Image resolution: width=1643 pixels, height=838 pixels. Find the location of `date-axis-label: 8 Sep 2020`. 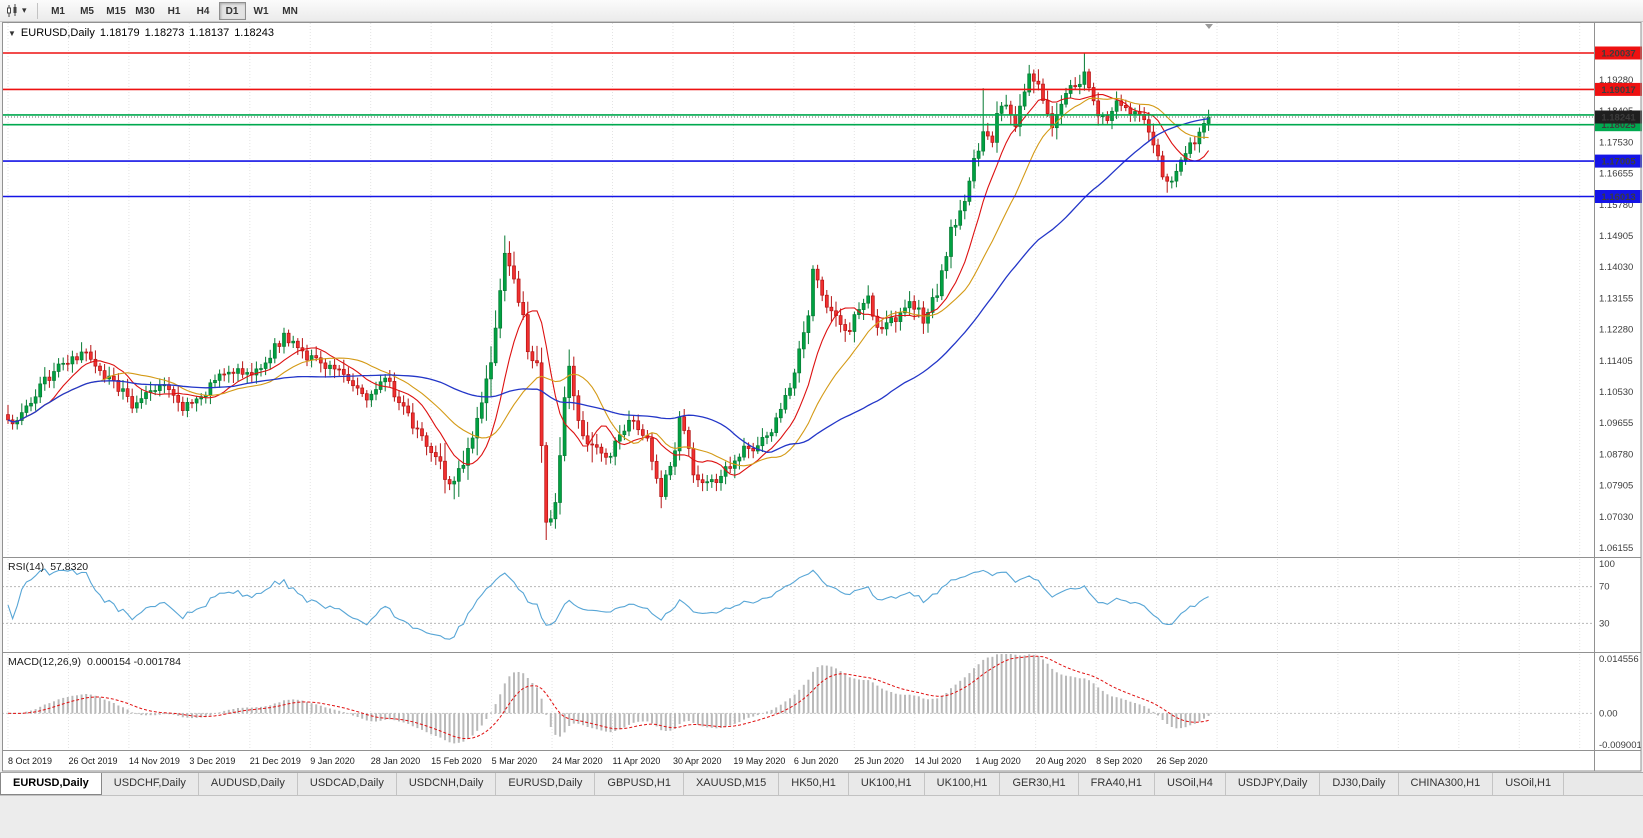

date-axis-label: 8 Sep 2020 is located at coordinates (1119, 761).